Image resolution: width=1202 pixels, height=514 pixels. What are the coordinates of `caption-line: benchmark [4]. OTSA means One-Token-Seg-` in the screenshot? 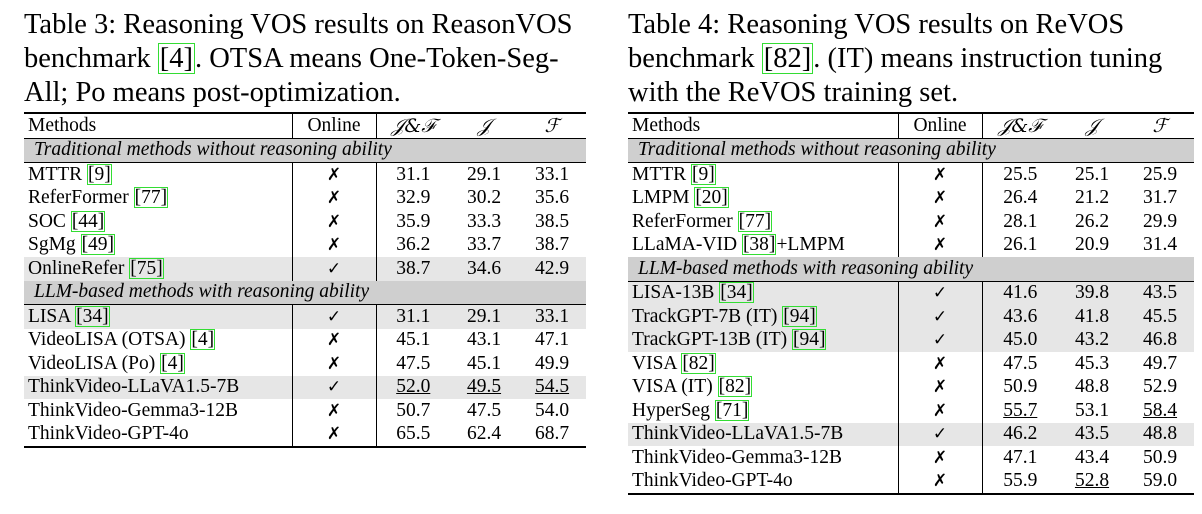 It's located at (305, 59).